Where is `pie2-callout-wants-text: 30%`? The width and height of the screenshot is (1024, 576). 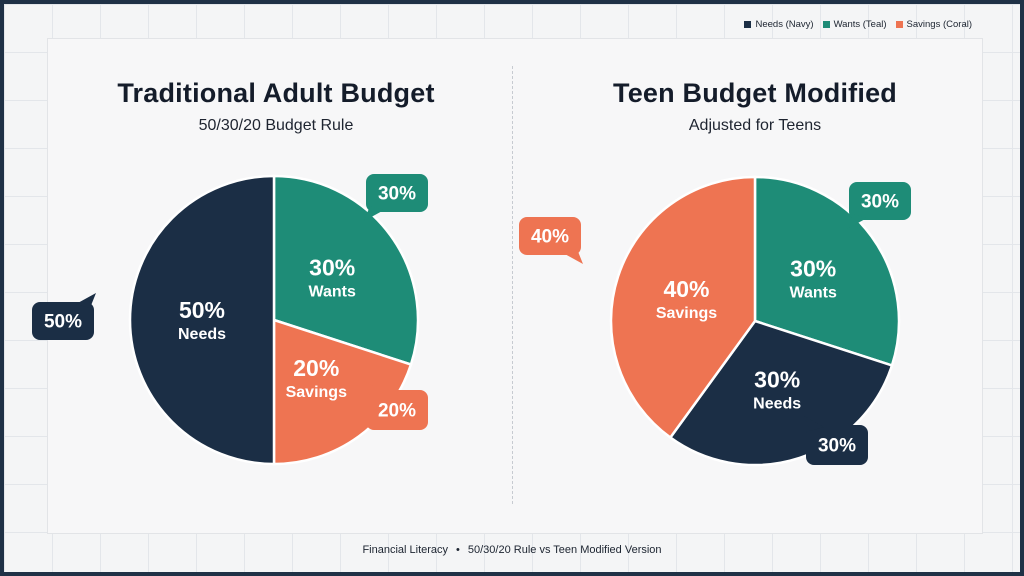
pie2-callout-wants-text: 30% is located at coordinates (880, 202).